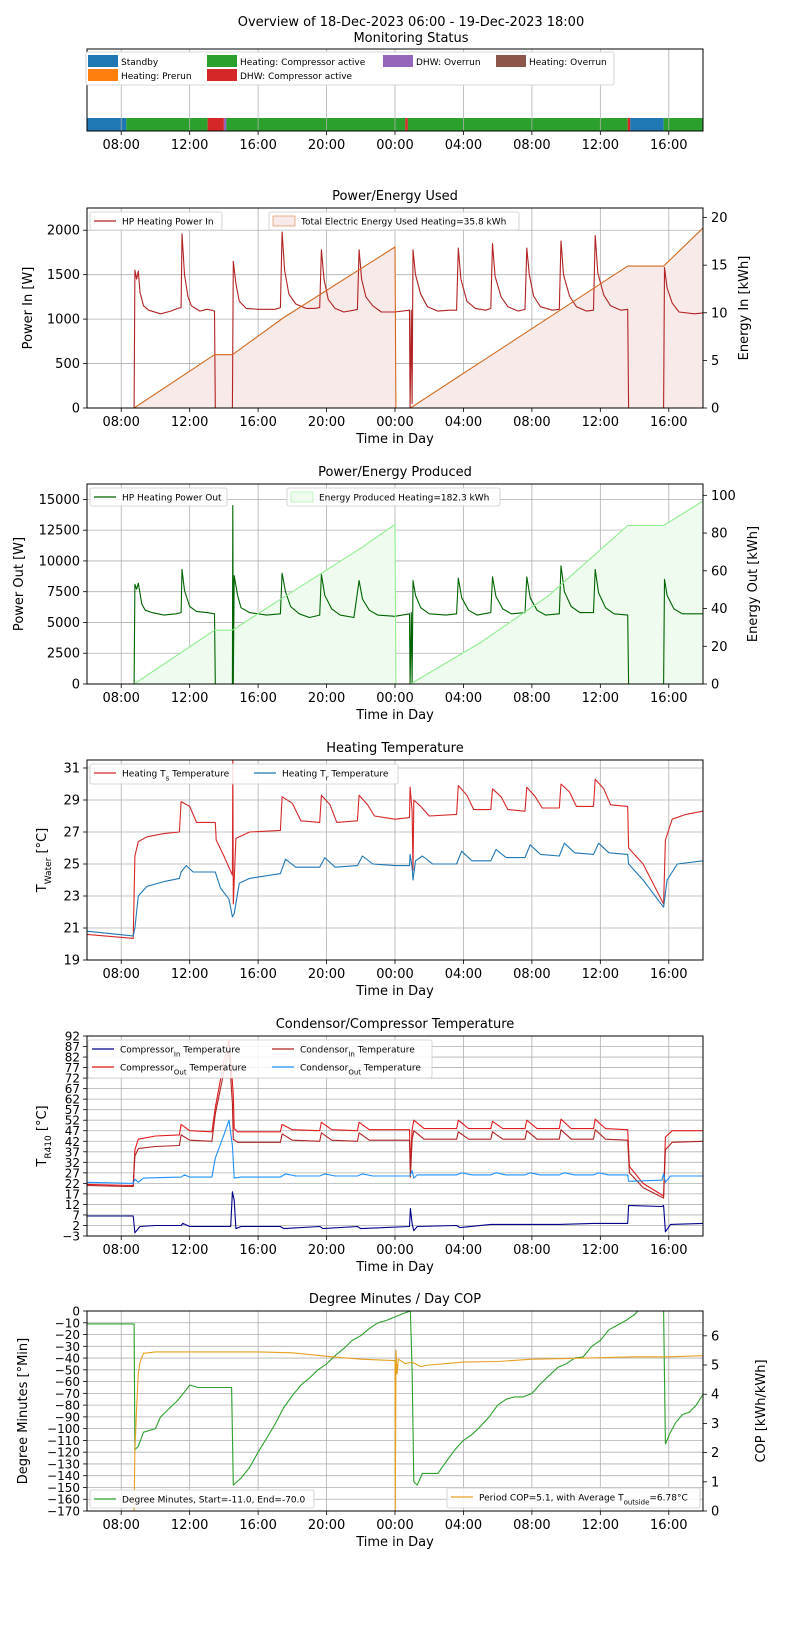 This screenshot has width=800, height=1625. I want to click on y-tick-label: −120, so click(63, 1453).